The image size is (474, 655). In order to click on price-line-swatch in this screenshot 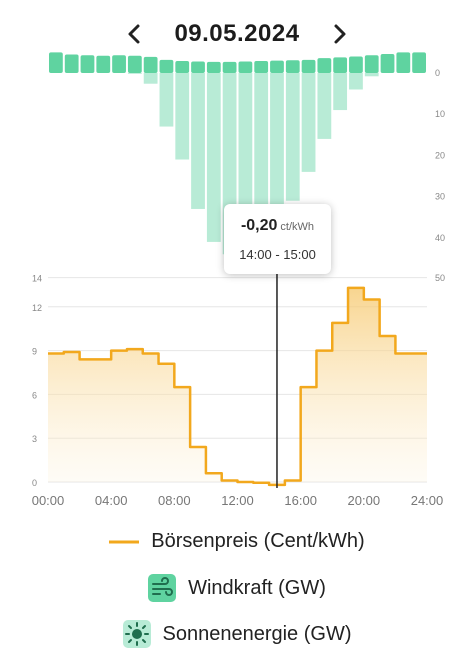, I will do `click(124, 541)`.